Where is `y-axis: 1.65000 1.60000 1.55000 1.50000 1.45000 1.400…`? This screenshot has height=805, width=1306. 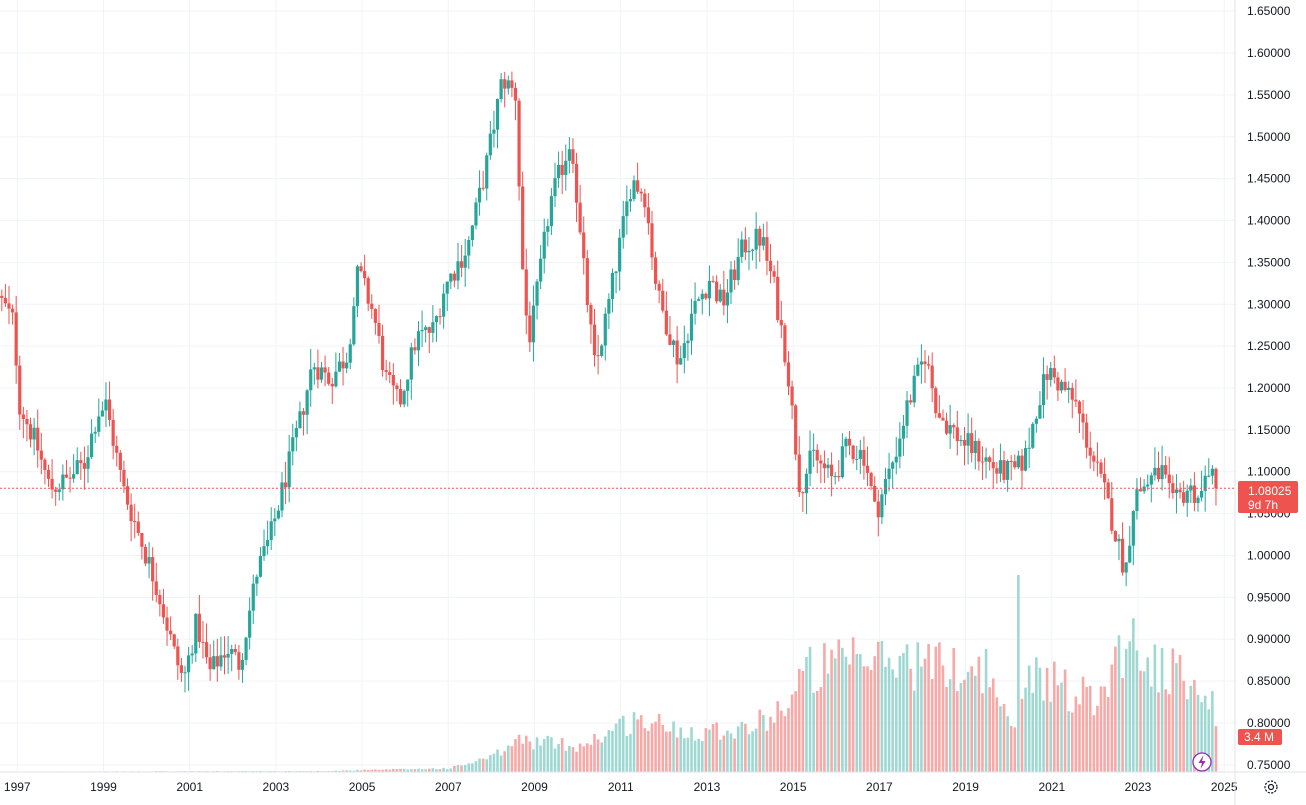
y-axis: 1.65000 1.60000 1.55000 1.50000 1.45000 1.400… is located at coordinates (1269, 388).